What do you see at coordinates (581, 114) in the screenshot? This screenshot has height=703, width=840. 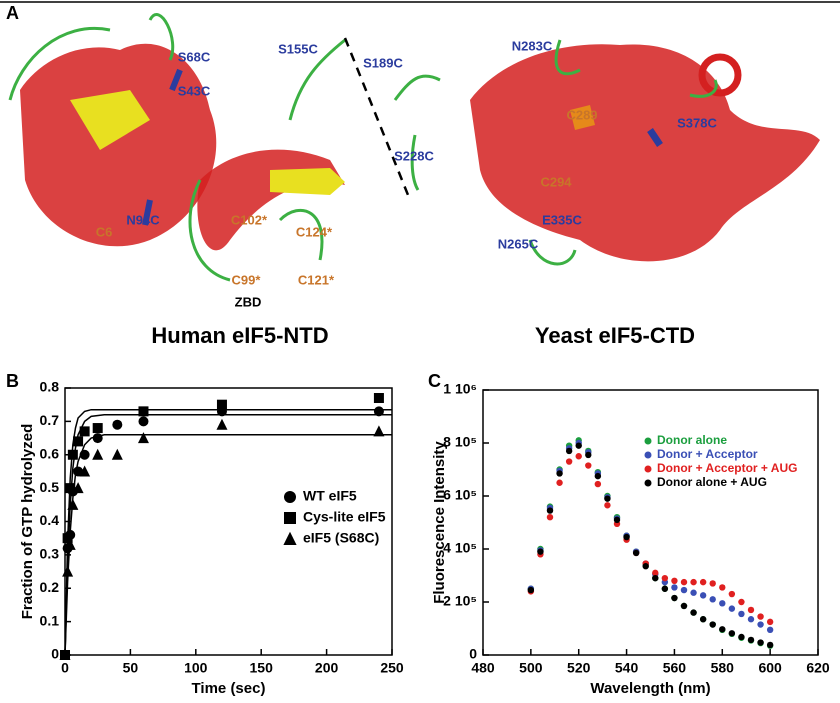 I see `residue-label: C289` at bounding box center [581, 114].